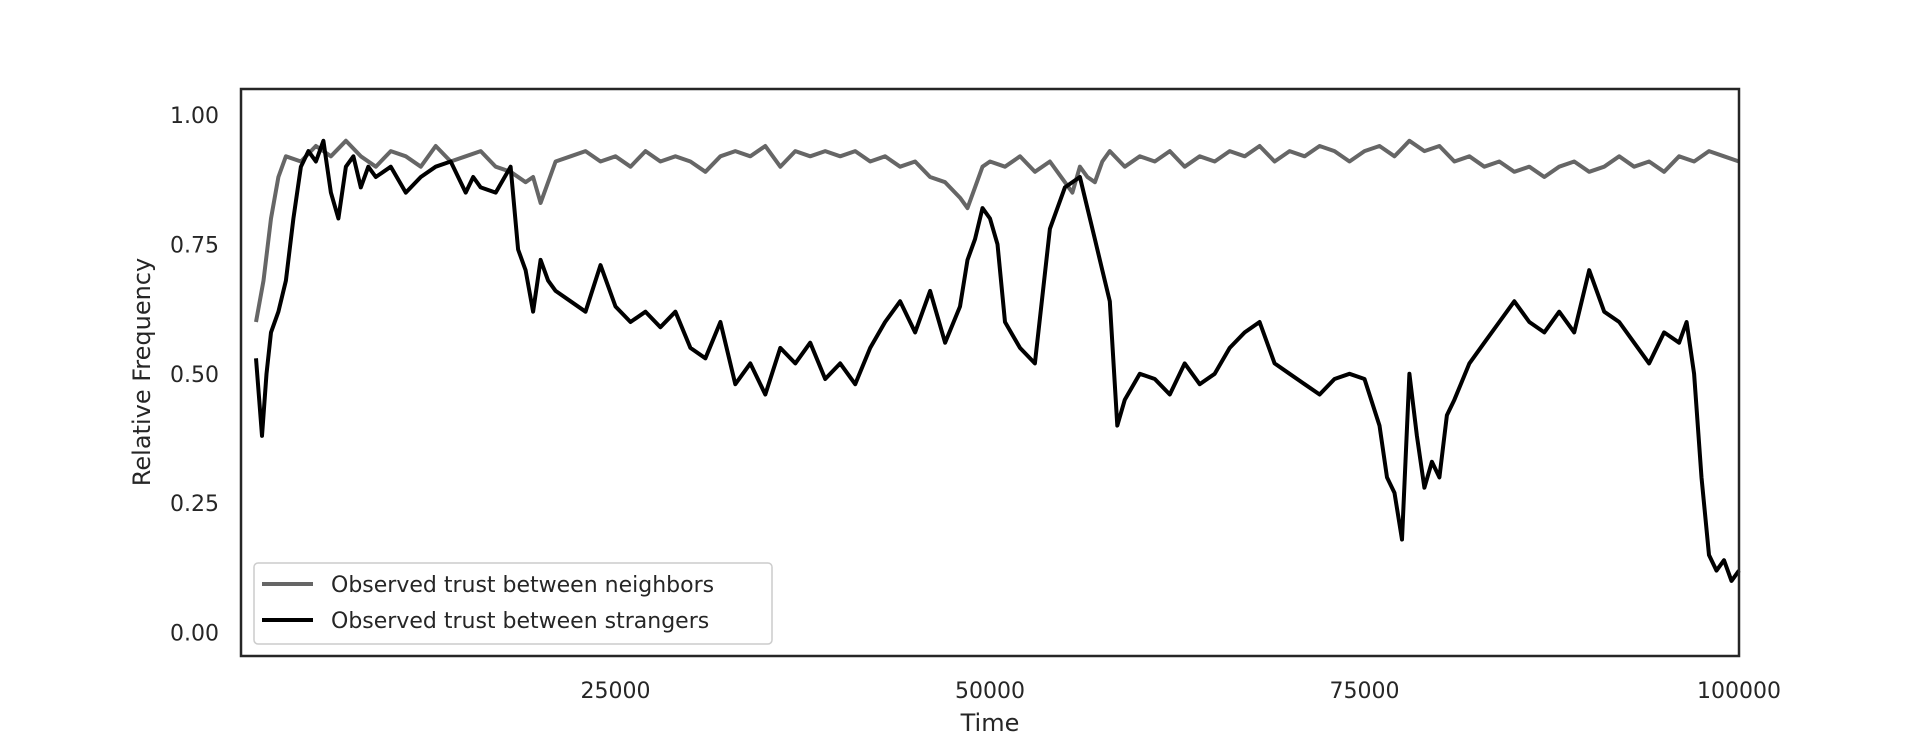  What do you see at coordinates (522, 585) in the screenshot?
I see `legend-label-neighbors: Observed trust between neighbors` at bounding box center [522, 585].